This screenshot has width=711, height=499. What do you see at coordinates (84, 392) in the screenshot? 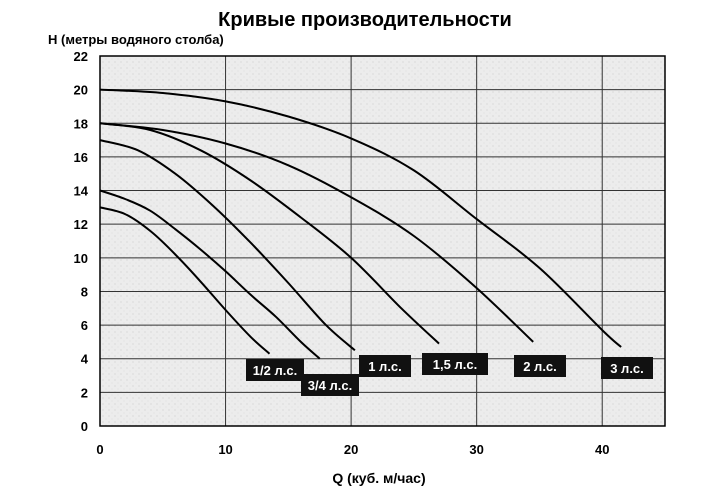
I see `y-tick-label: 2` at bounding box center [84, 392].